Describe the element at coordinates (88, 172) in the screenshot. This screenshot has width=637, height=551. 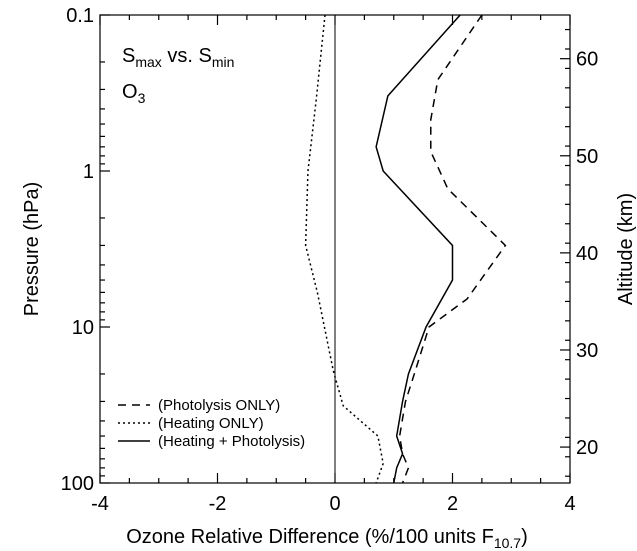
I see `y-tick-label: 1` at that location.